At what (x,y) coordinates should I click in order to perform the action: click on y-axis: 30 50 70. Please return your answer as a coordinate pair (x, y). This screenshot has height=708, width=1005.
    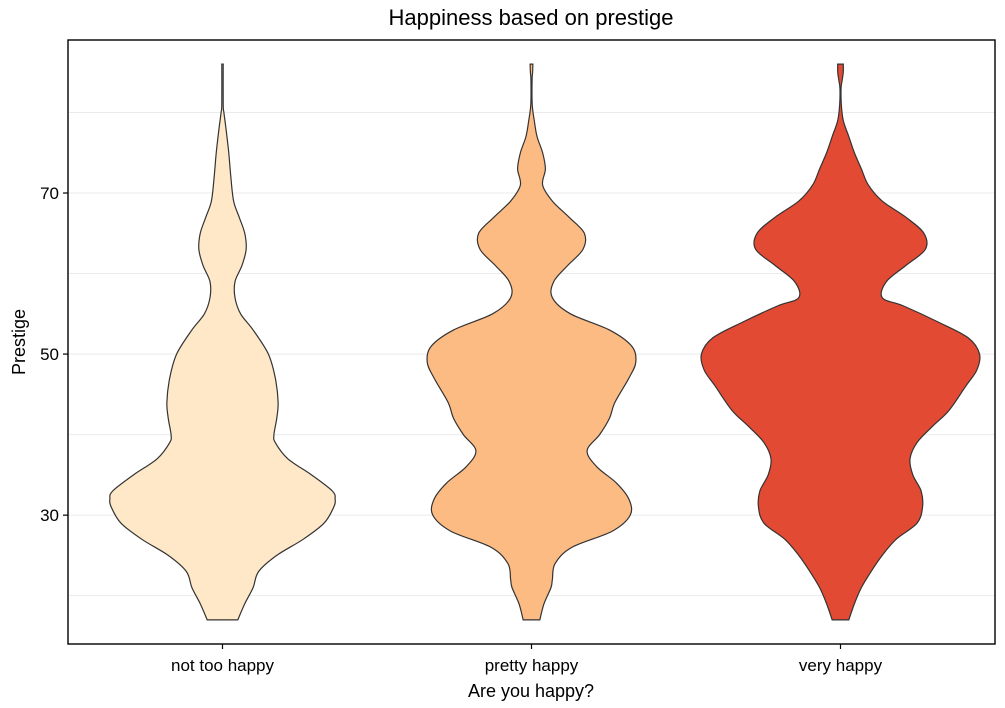
    Looking at the image, I should click on (54, 354).